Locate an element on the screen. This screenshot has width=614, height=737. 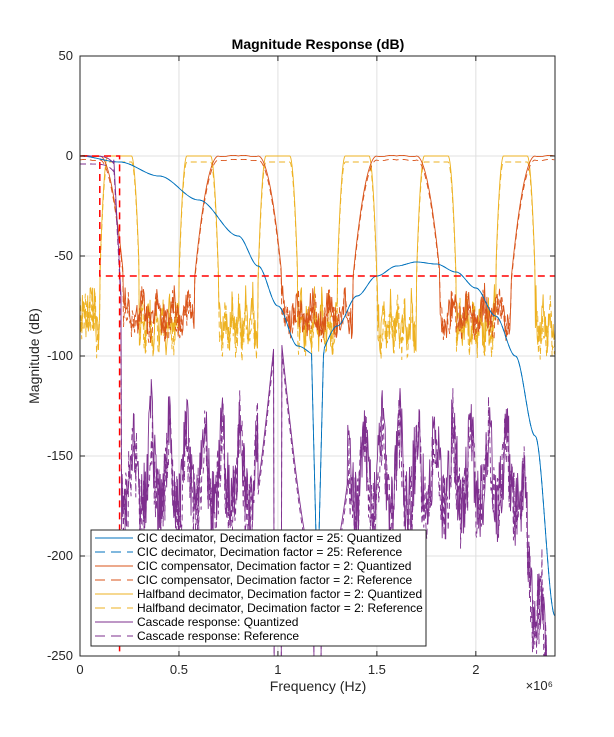
legend-entry: Cascade response: Quantized is located at coordinates (217, 622).